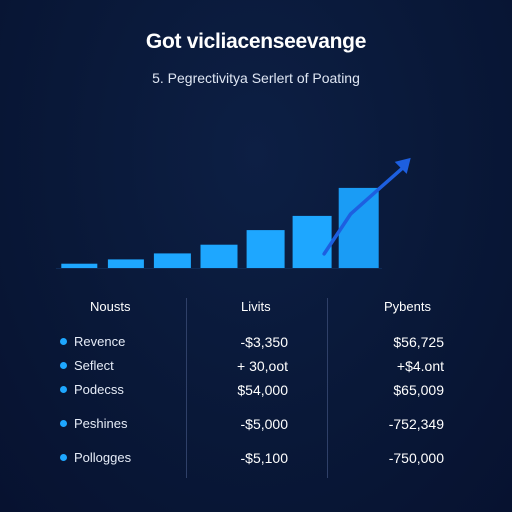  What do you see at coordinates (101, 423) in the screenshot?
I see `row-label: Peshines` at bounding box center [101, 423].